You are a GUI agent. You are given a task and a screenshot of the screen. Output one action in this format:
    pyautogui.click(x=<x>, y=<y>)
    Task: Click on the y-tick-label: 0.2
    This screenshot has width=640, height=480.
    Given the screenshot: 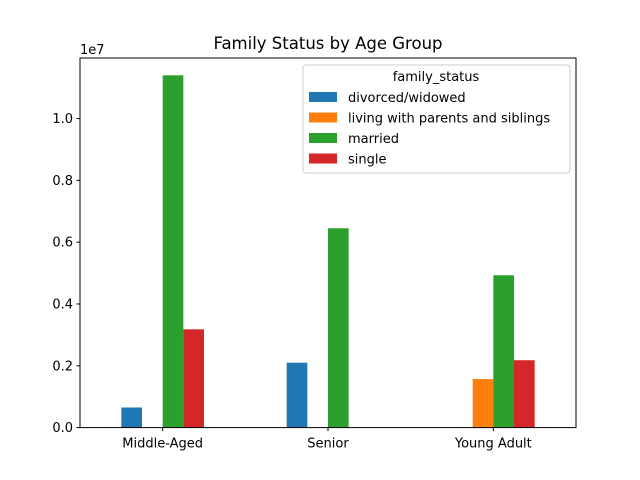 What is the action you would take?
    pyautogui.click(x=62, y=366)
    